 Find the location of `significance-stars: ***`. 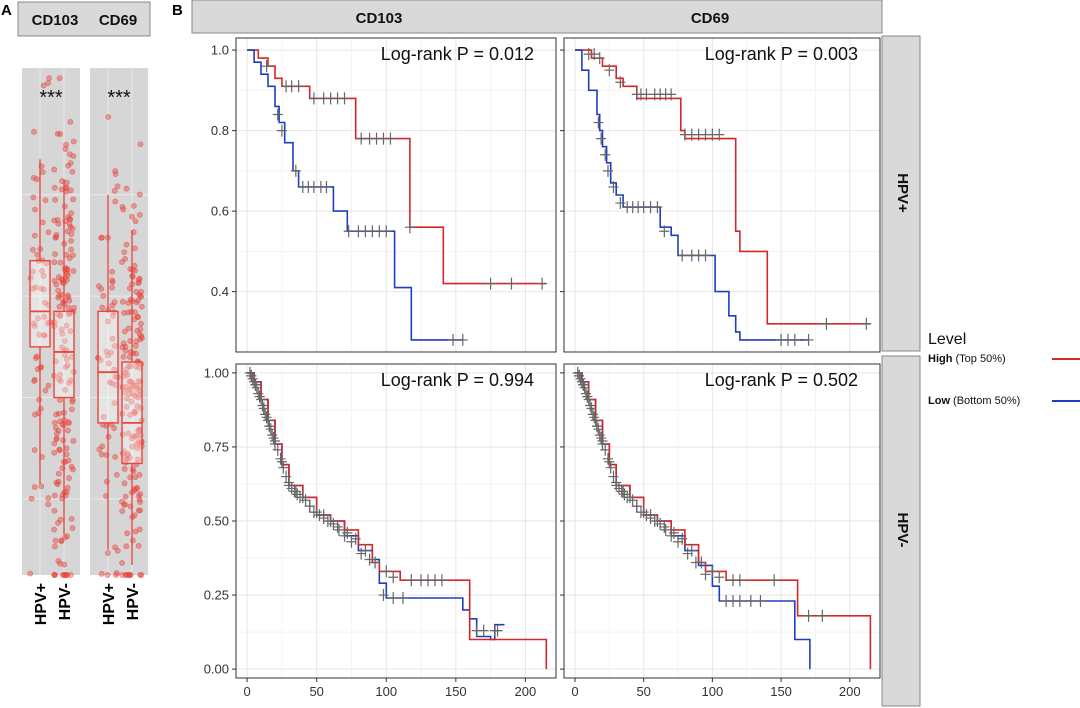

significance-stars: *** is located at coordinates (119, 98).